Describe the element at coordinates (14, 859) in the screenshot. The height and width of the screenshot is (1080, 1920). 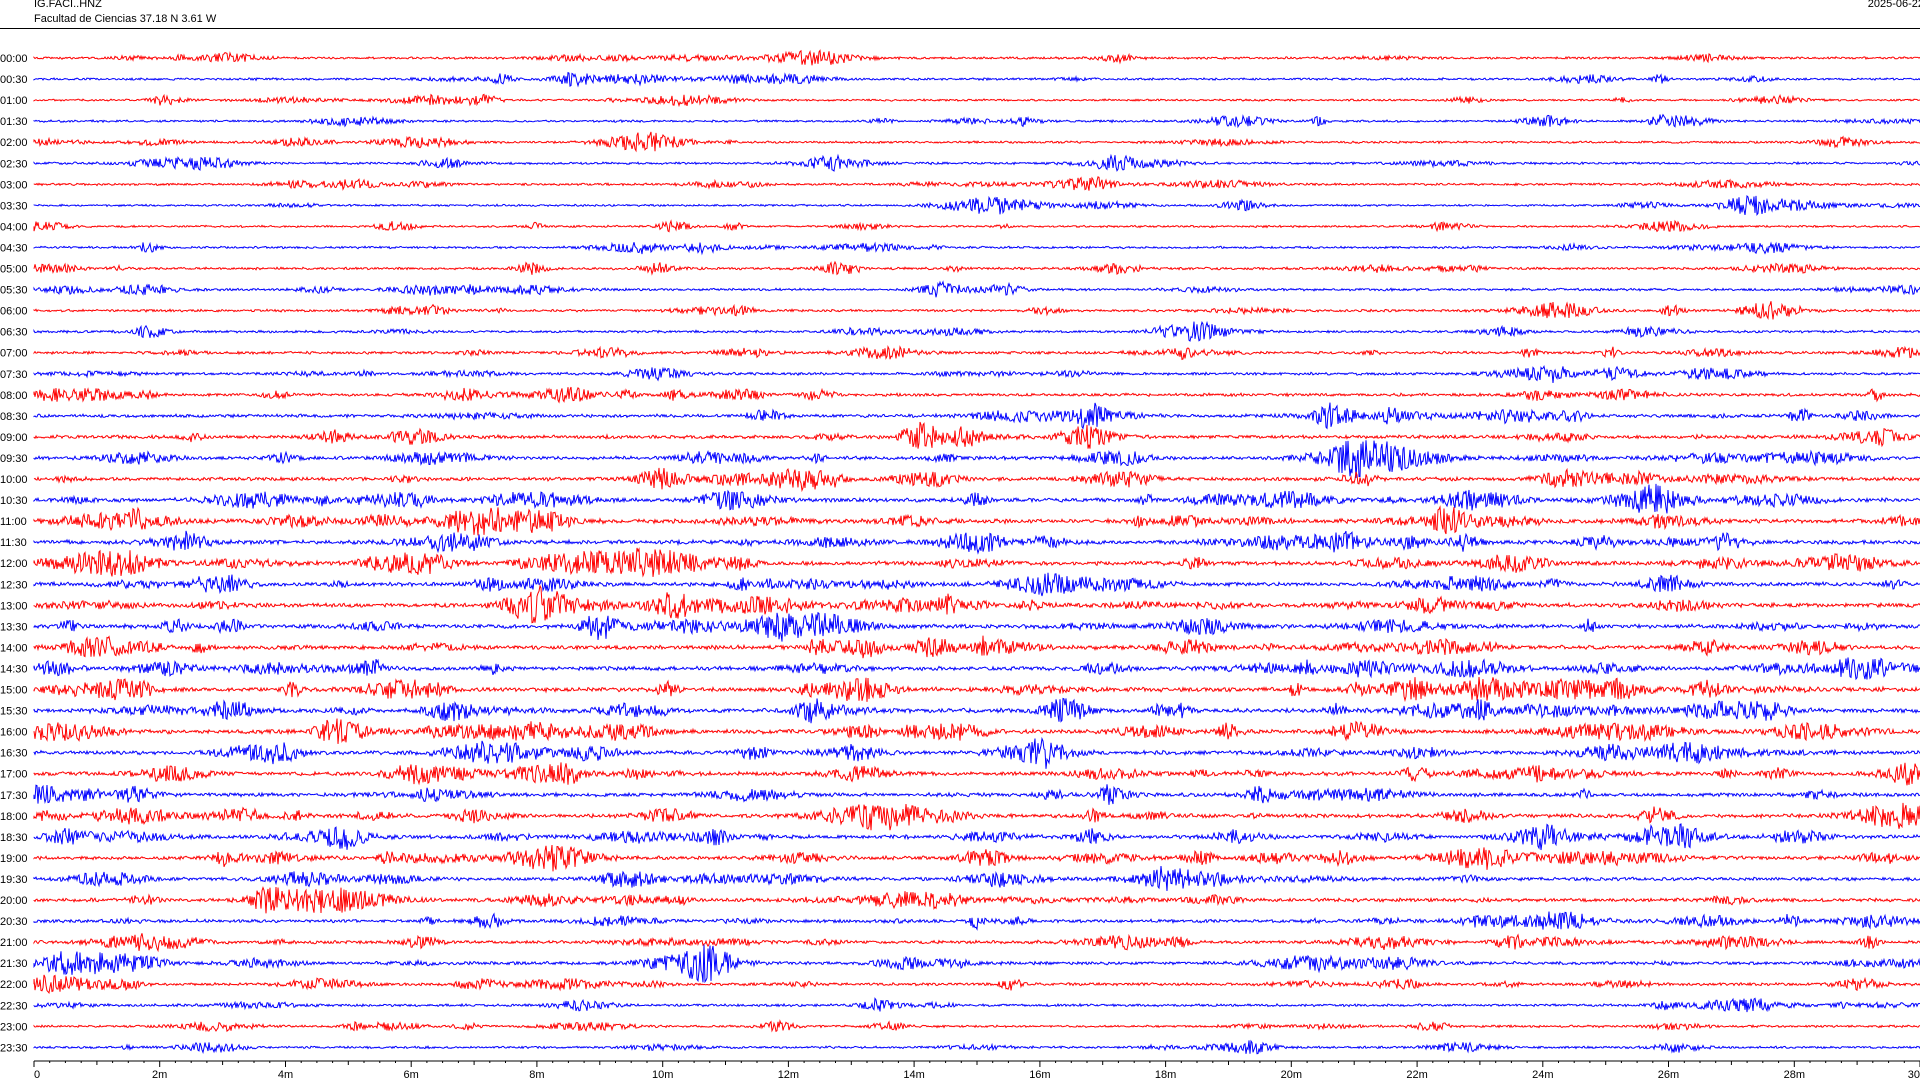
I see `row-label: 19:00` at that location.